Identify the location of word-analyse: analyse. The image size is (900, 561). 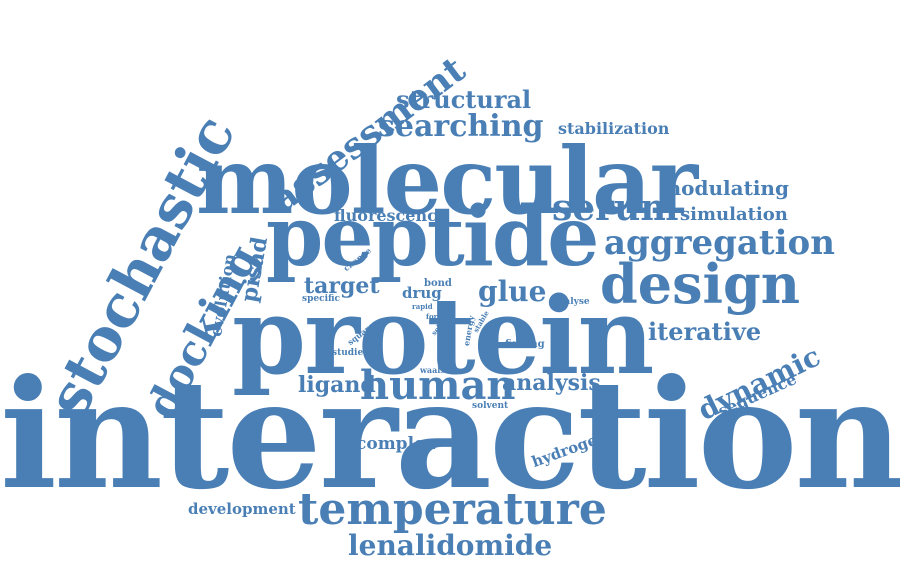
(571, 302).